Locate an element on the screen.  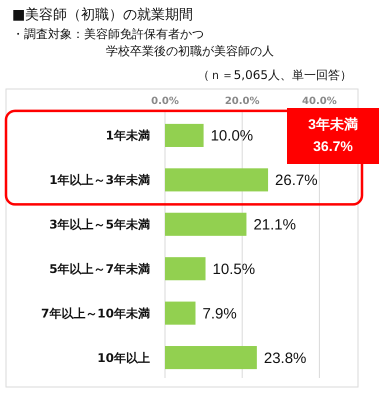
annotation: 3年未満 36.7% is located at coordinates (333, 135).